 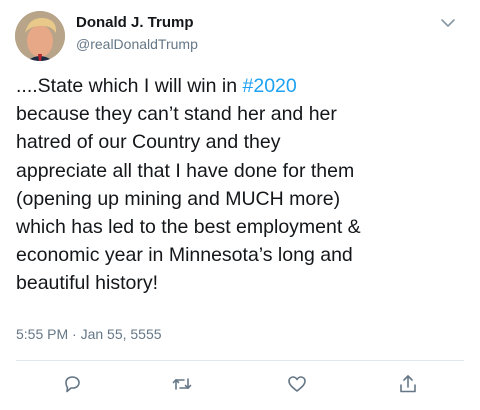 I want to click on reply-button, so click(x=72, y=384).